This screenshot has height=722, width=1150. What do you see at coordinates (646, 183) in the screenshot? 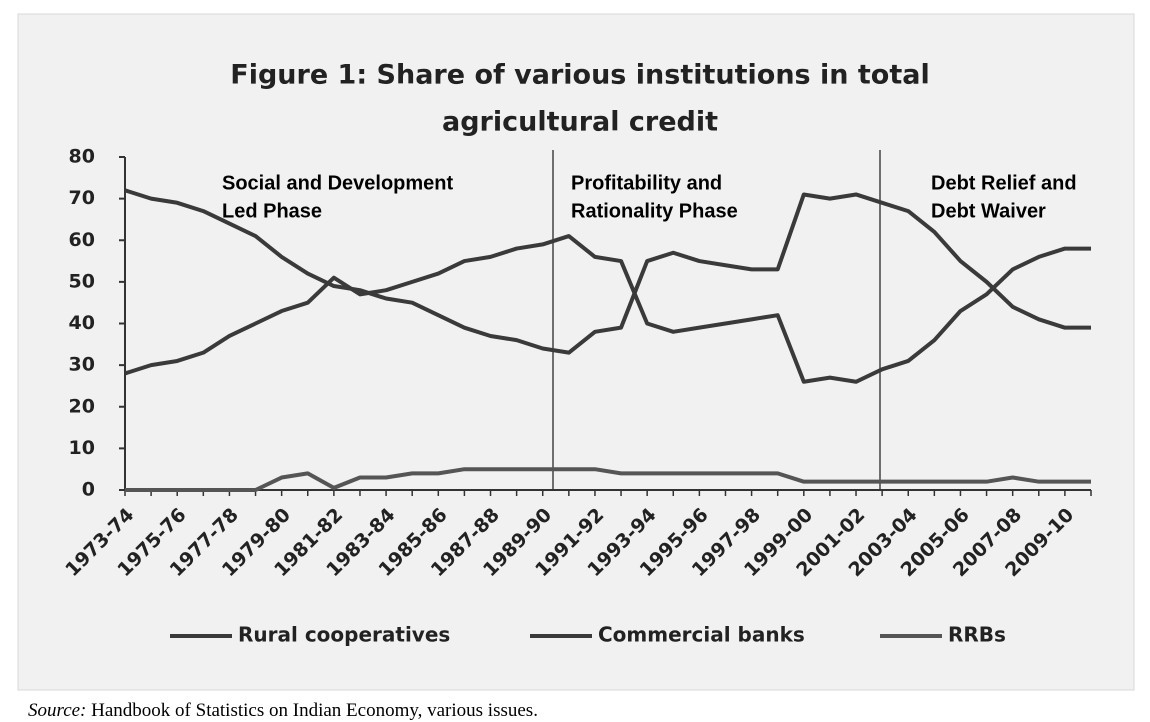
I see `phase-annotation: Profitability and` at bounding box center [646, 183].